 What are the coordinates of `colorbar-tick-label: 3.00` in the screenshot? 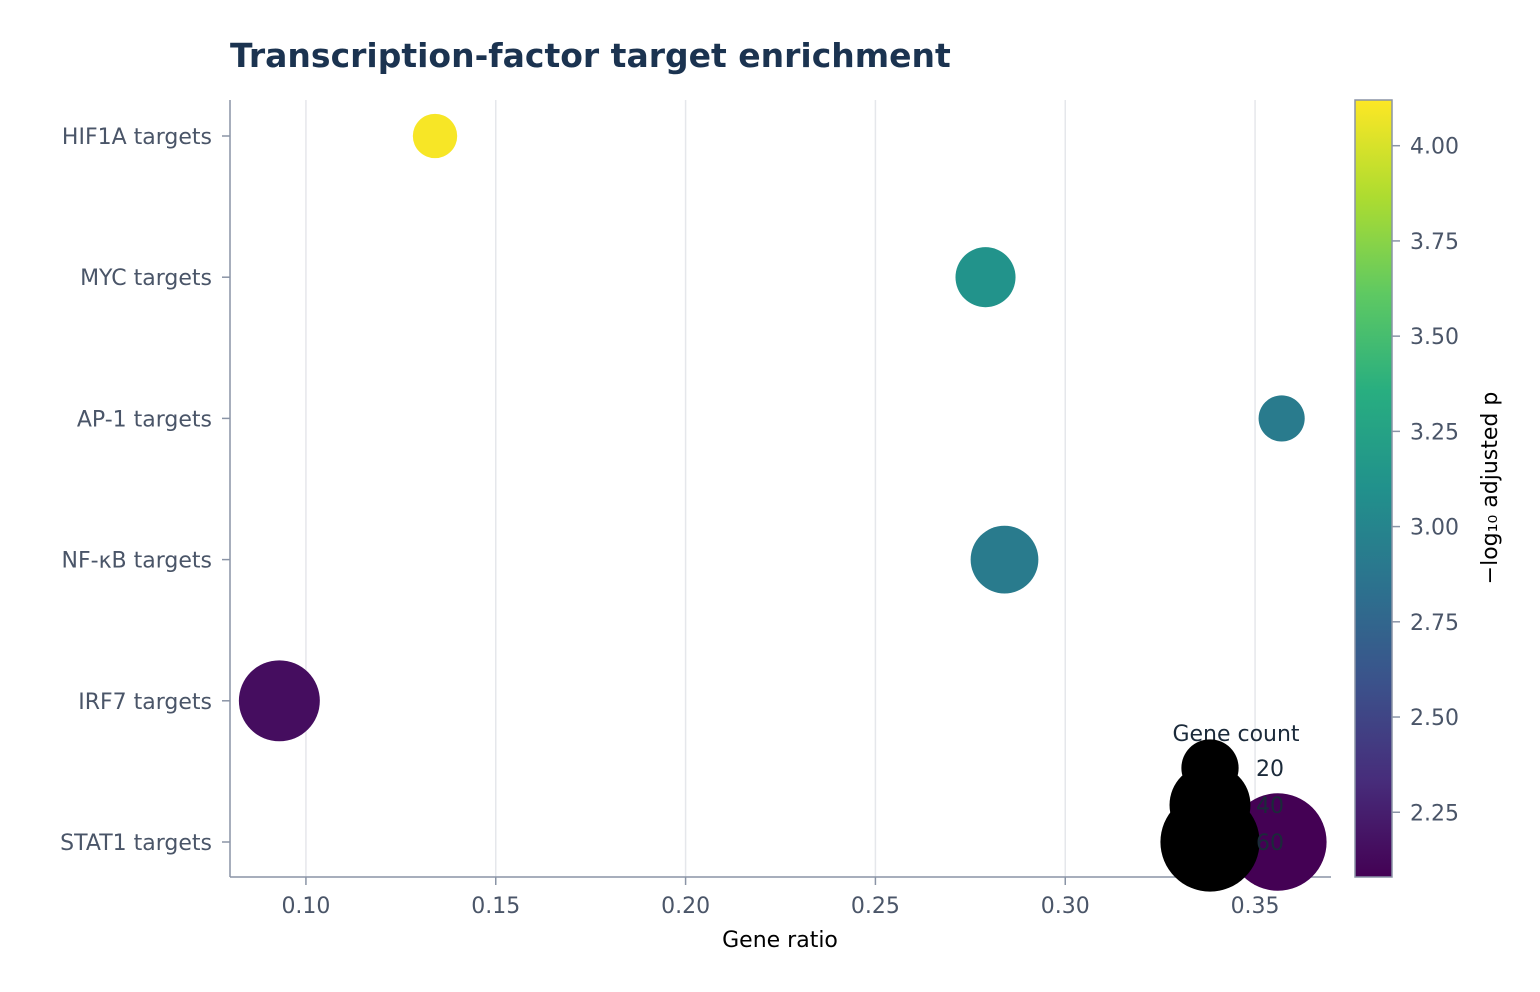 It's located at (1434, 528).